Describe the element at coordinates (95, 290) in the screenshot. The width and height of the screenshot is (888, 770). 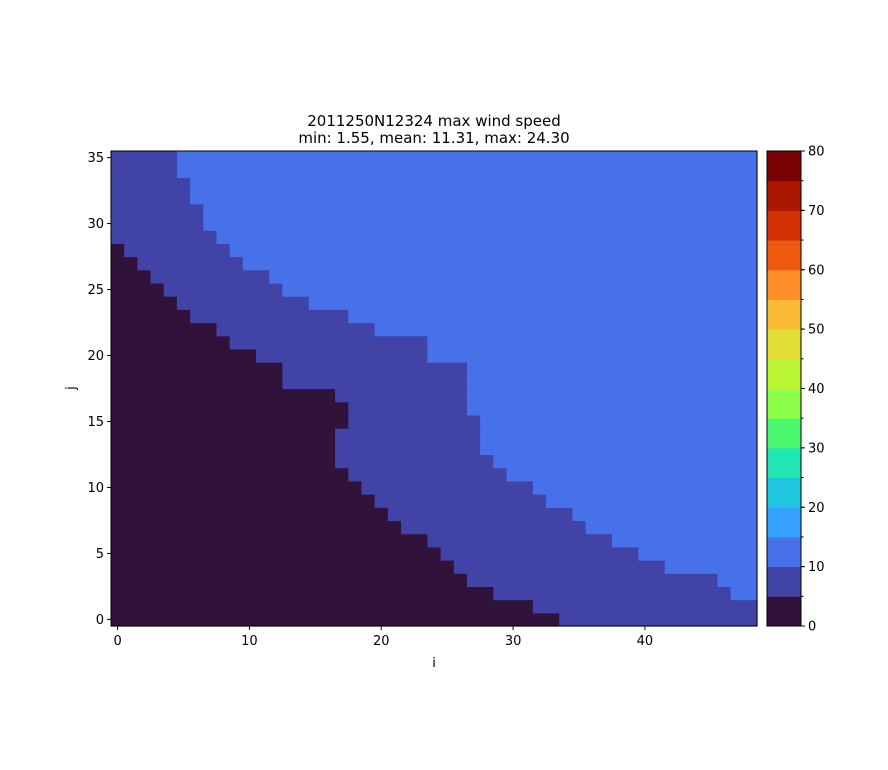
I see `y-tick-label: 25` at that location.